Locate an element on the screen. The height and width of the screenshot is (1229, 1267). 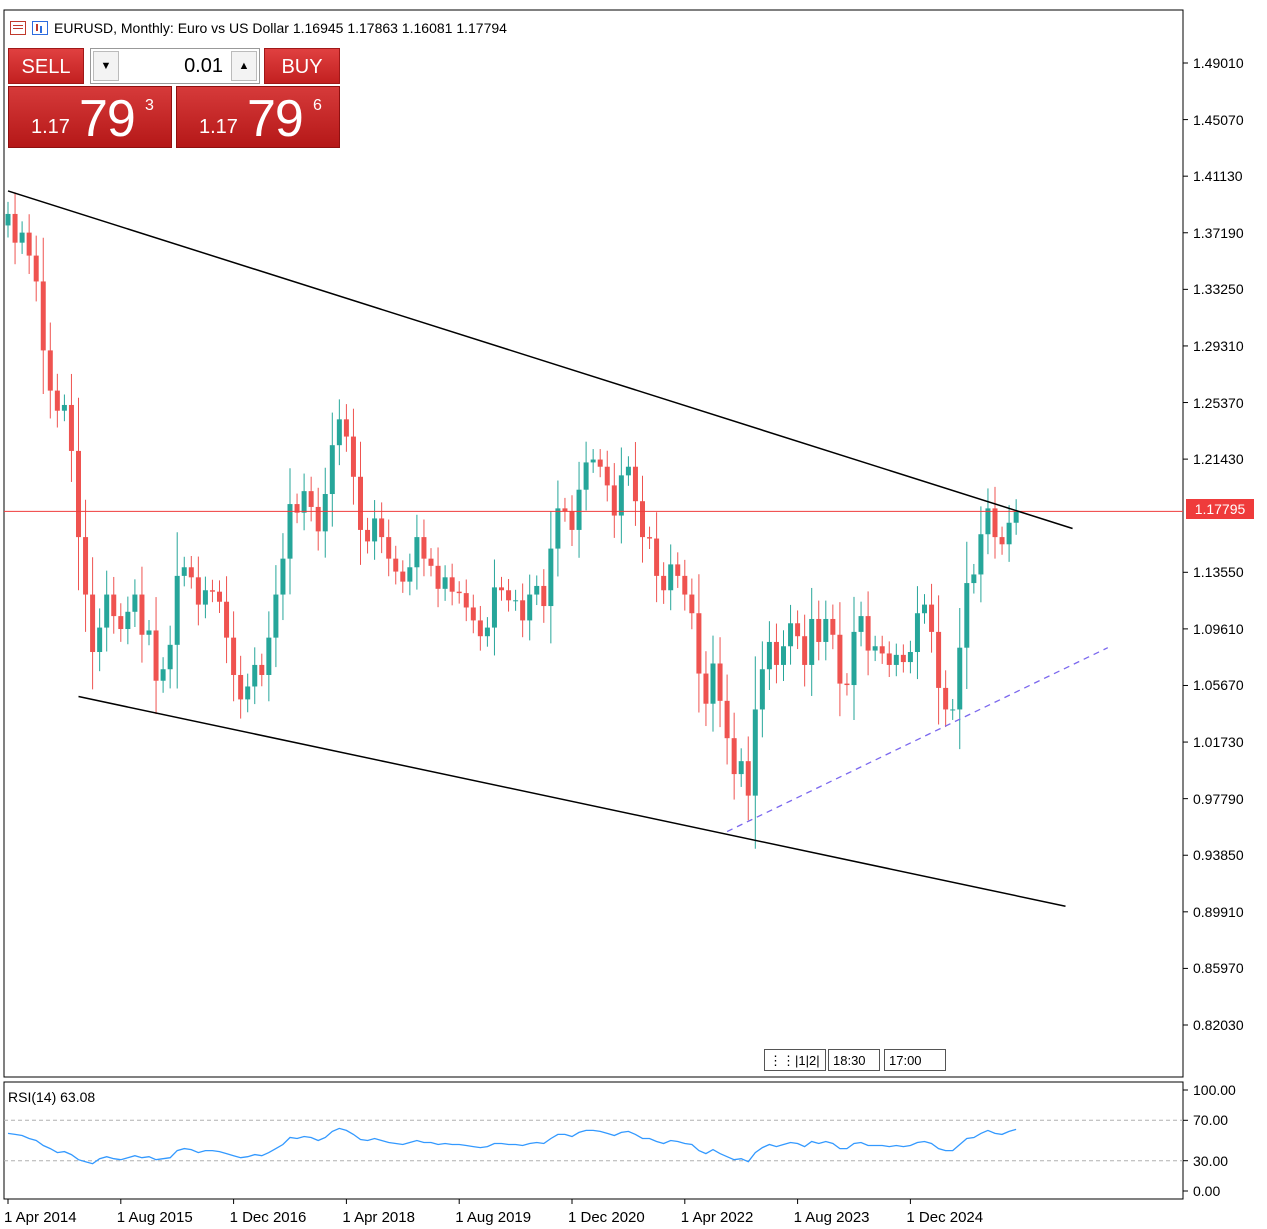
lot-decrease-icon: ▼ is located at coordinates (106, 66).